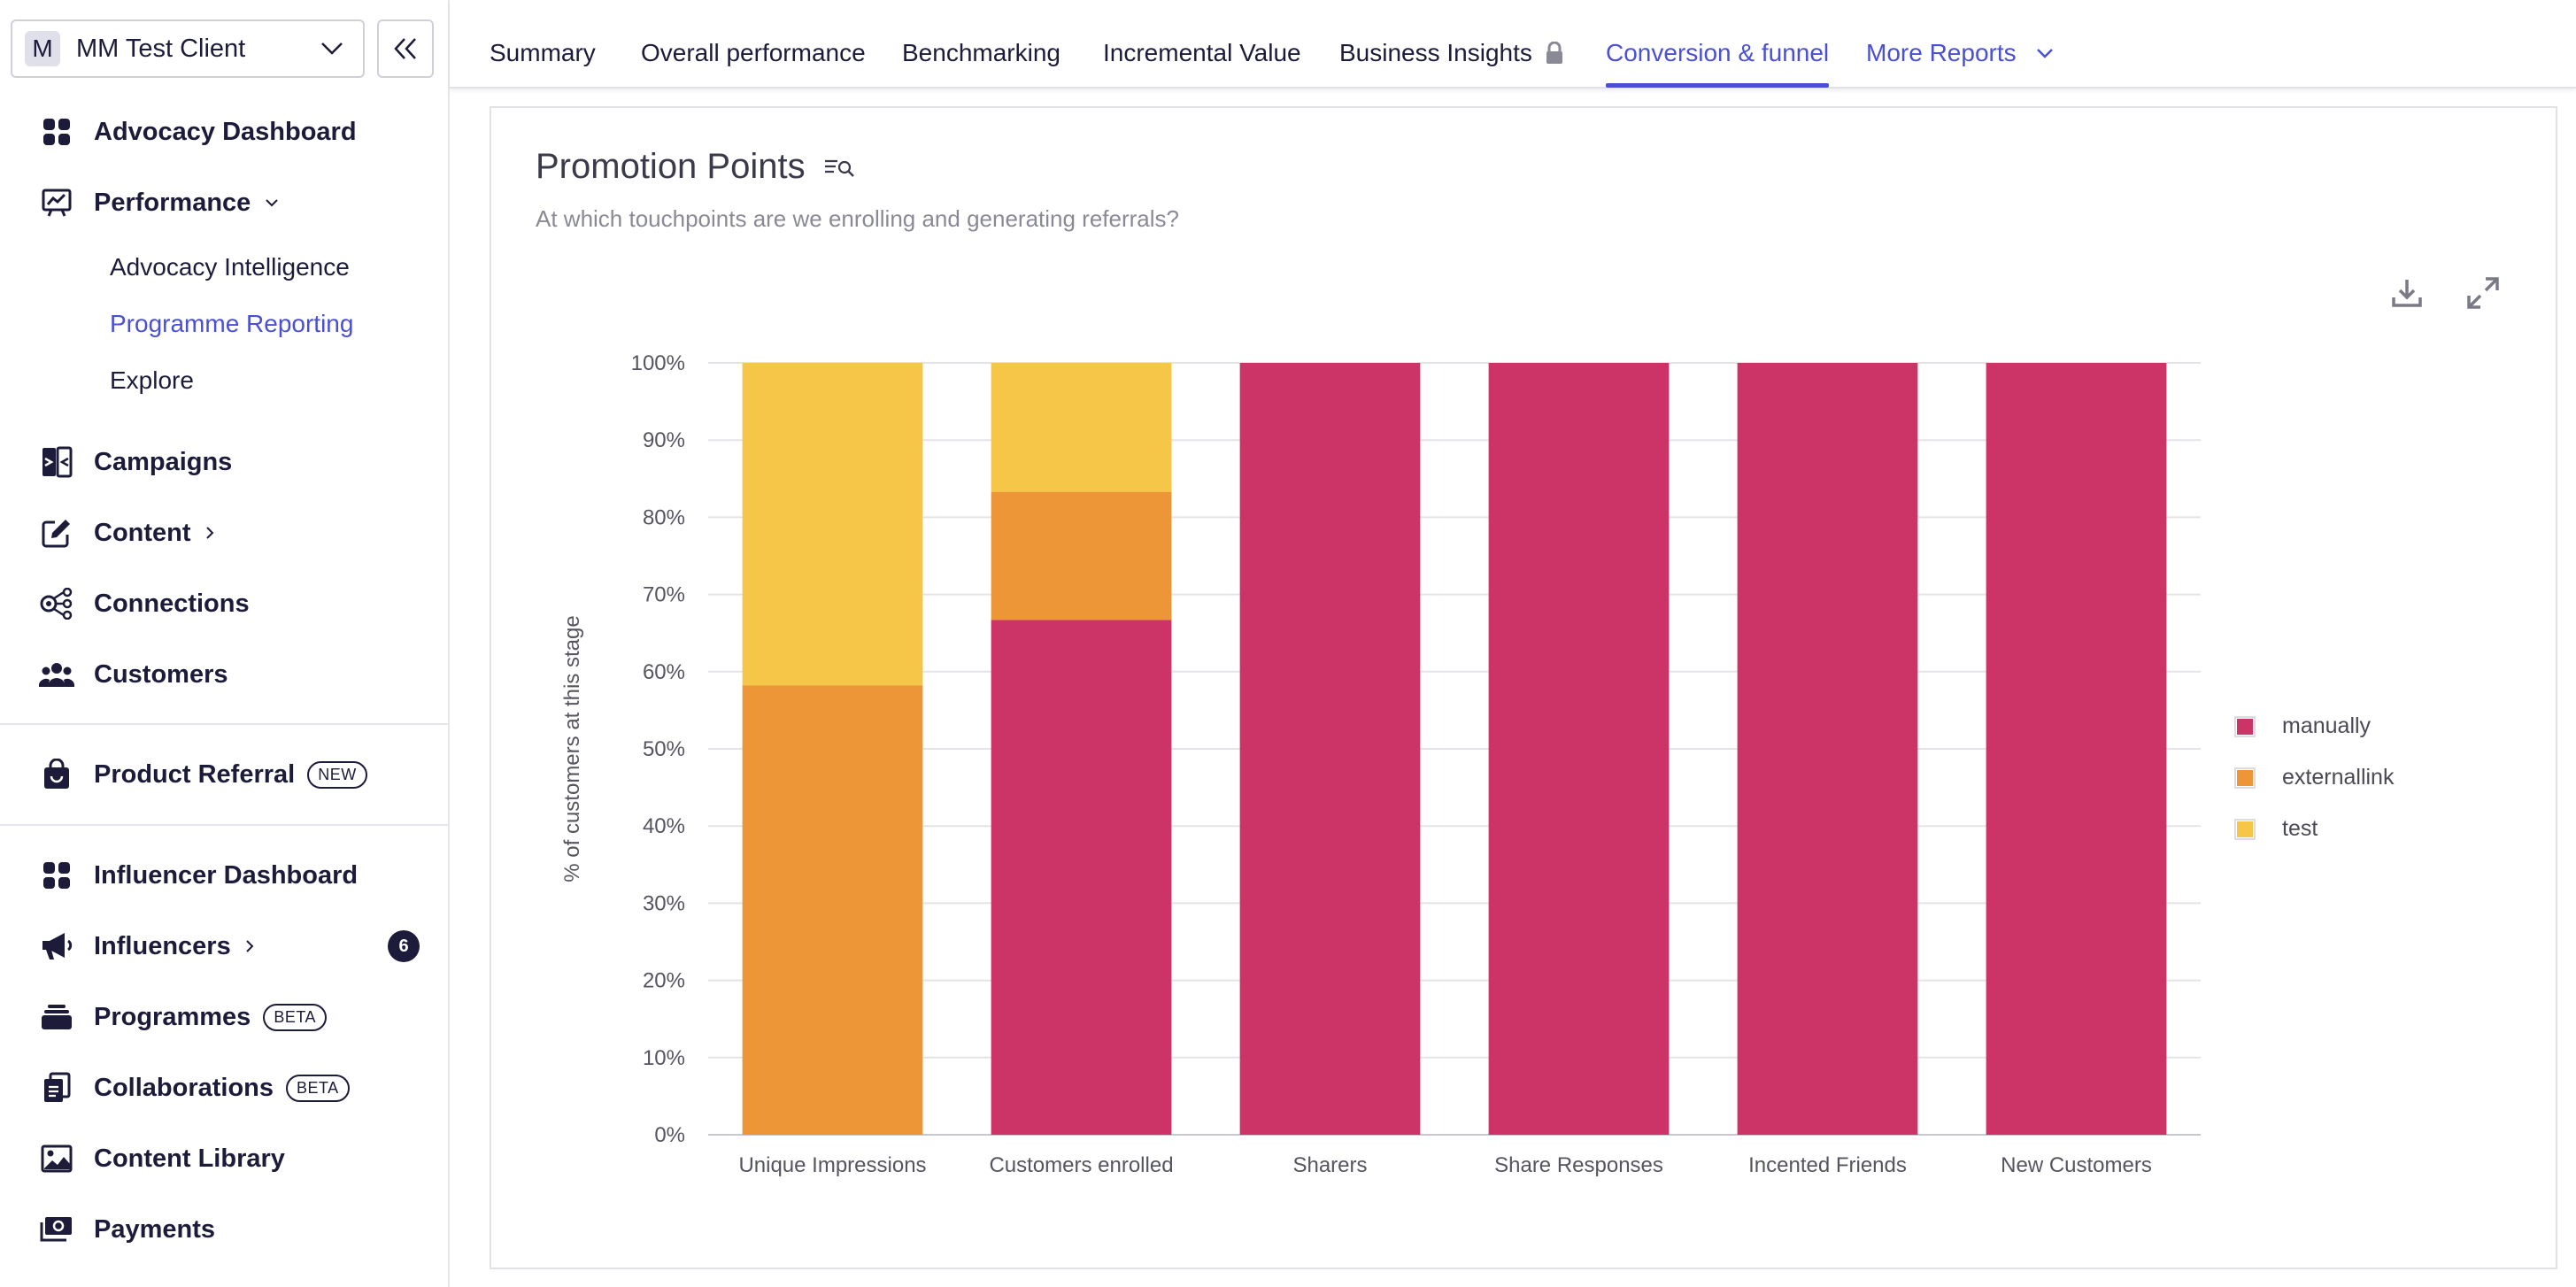 The height and width of the screenshot is (1287, 2576). I want to click on x-tick-label: Unique Impressions, so click(832, 1165).